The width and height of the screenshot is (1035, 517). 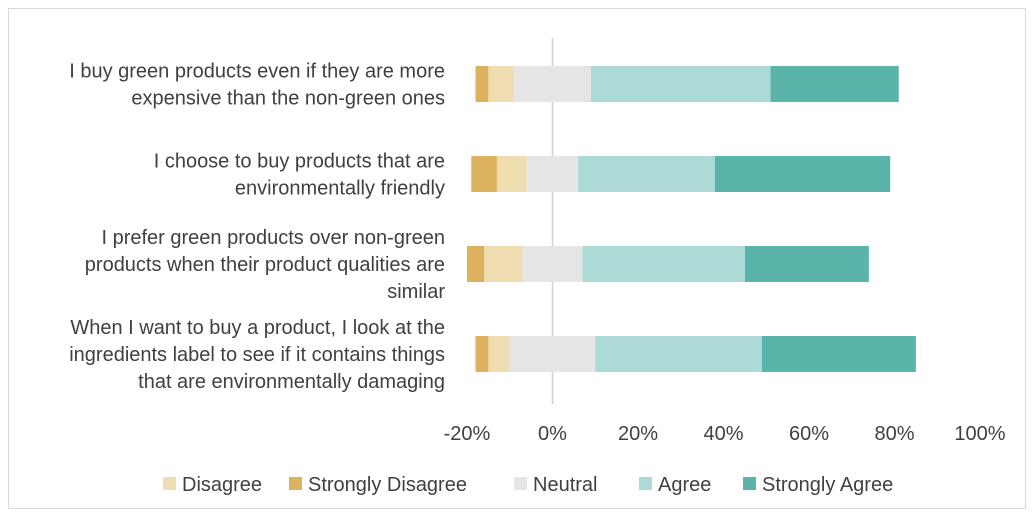 I want to click on legend-label-disagree: Disagree, so click(x=222, y=485).